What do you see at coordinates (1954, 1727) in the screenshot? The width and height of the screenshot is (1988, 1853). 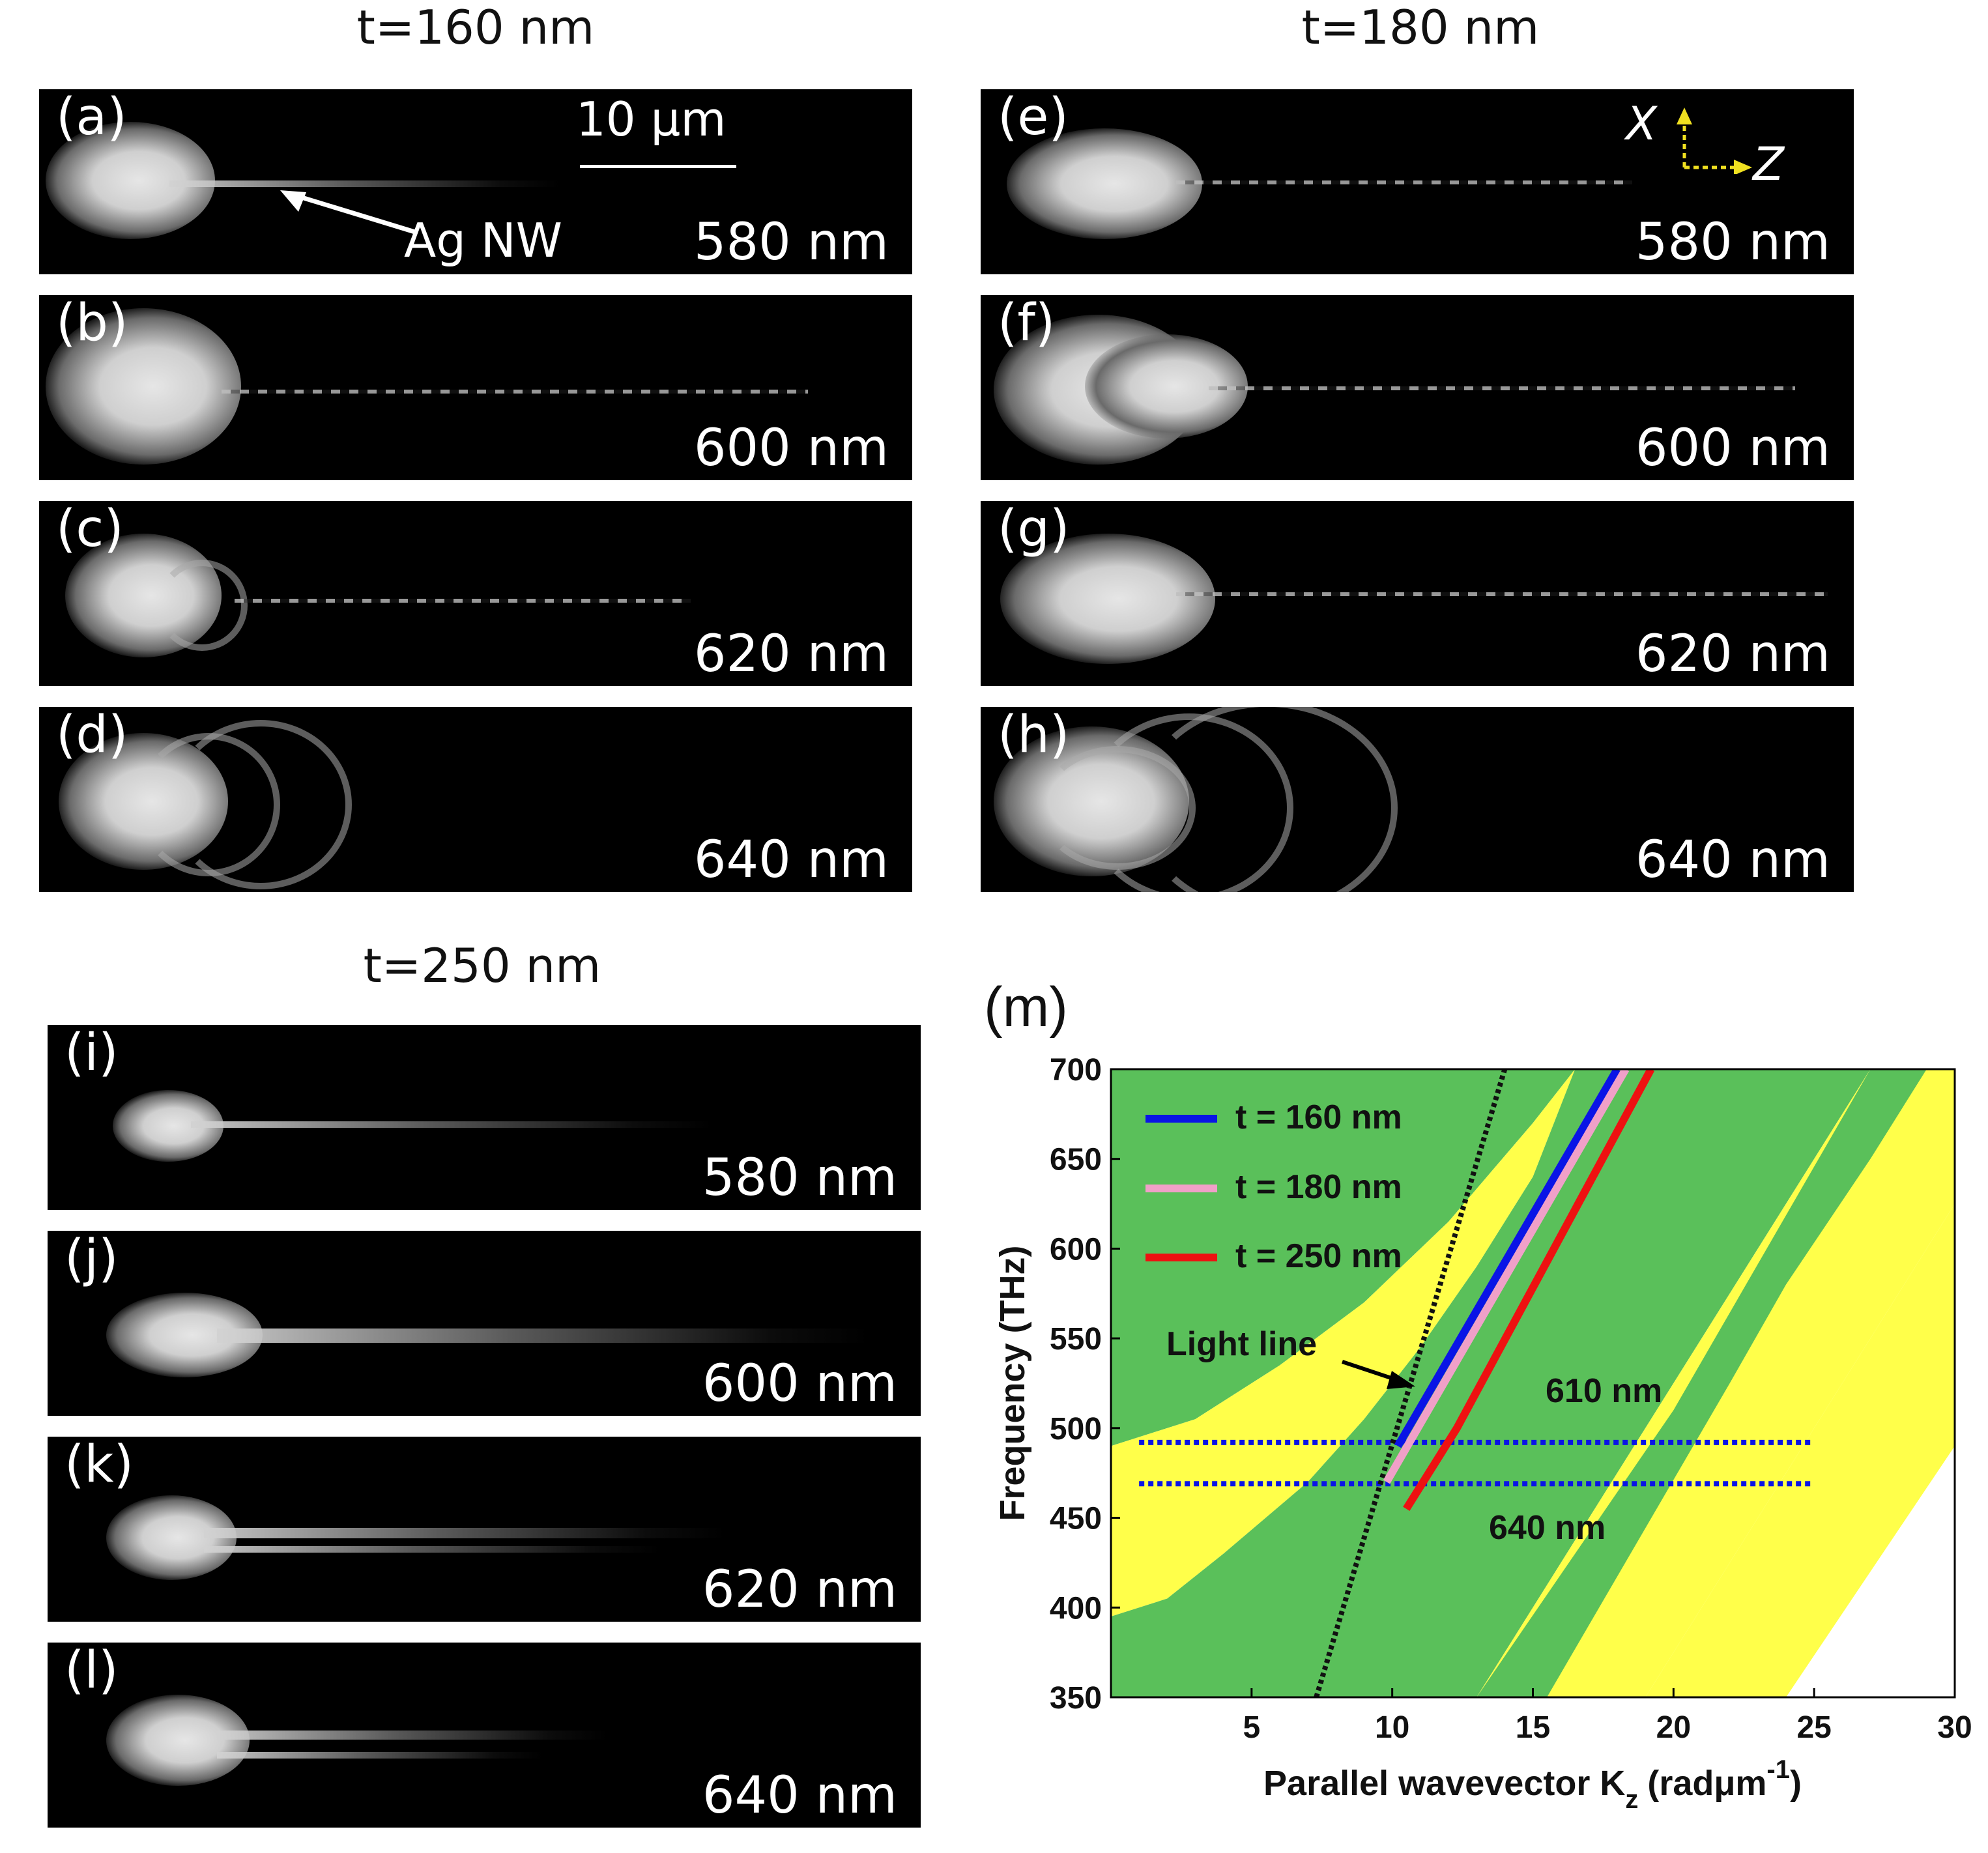 I see `x-tick-label: 30` at bounding box center [1954, 1727].